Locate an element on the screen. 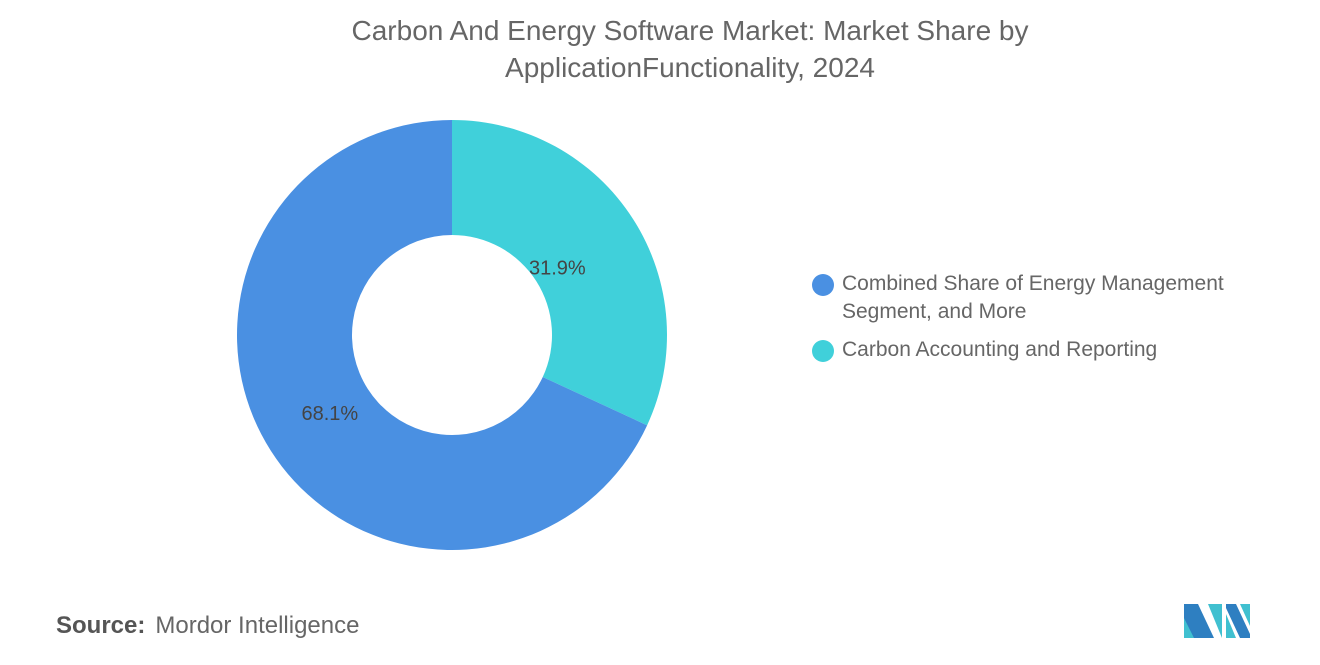 This screenshot has width=1320, height=665. data-label: 68.1% is located at coordinates (329, 414).